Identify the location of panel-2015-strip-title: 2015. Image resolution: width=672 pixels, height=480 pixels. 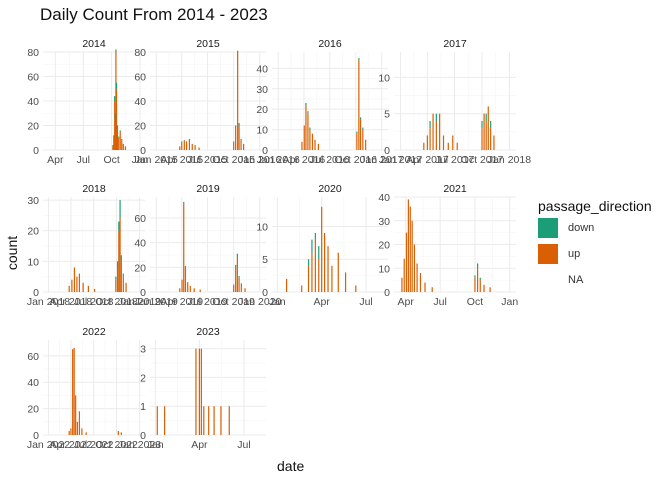
(208, 44).